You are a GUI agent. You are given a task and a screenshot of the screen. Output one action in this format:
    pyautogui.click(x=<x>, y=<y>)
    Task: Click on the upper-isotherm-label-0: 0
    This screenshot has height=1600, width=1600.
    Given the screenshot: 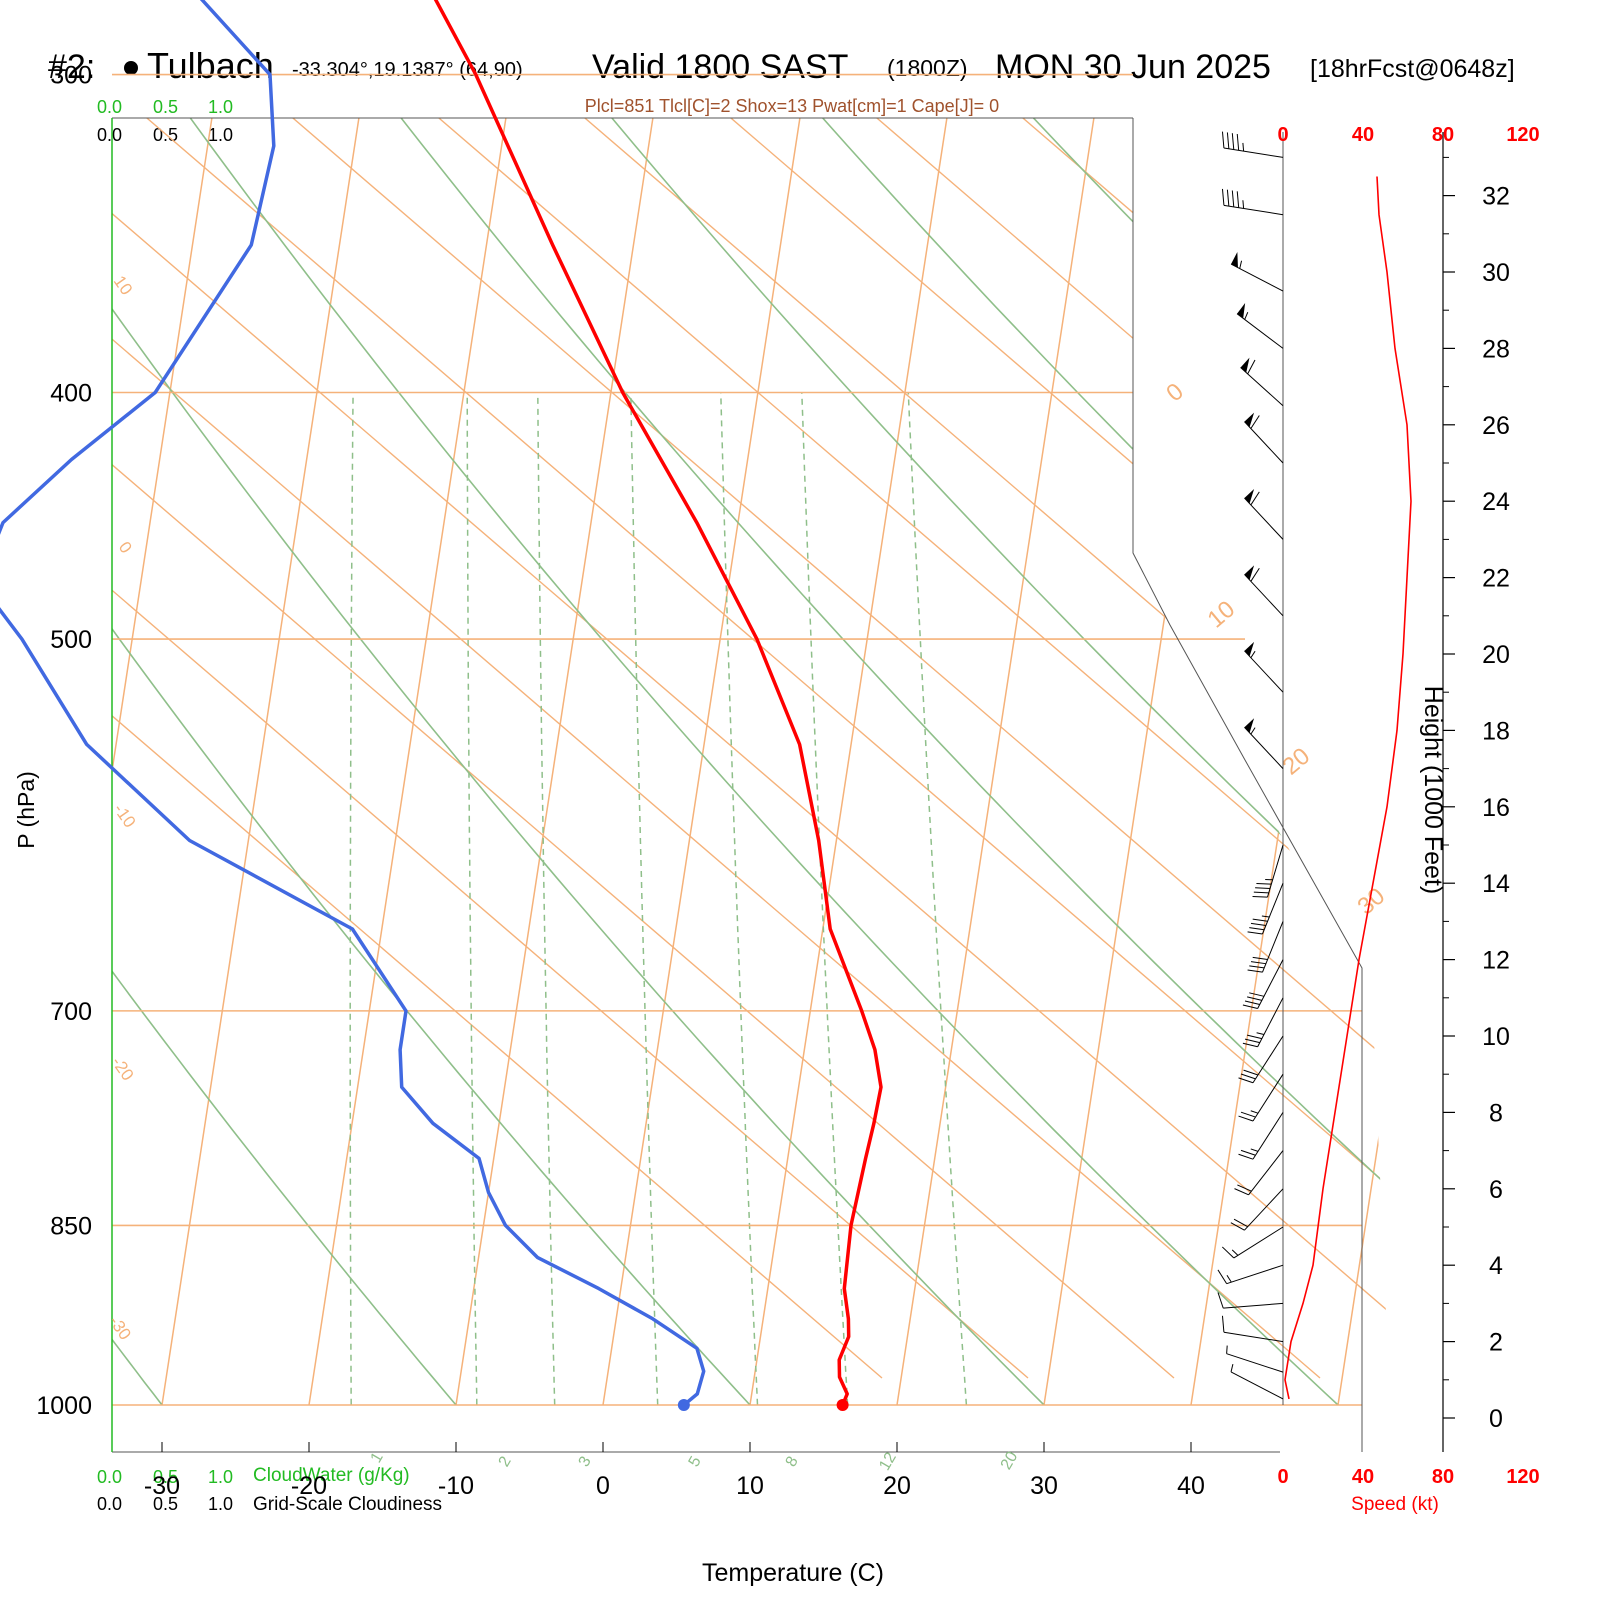 What is the action you would take?
    pyautogui.click(x=1175, y=392)
    